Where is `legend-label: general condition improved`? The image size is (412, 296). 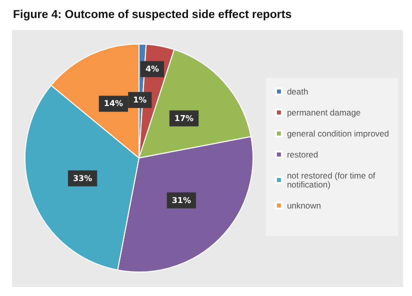
legend-label: general condition improved is located at coordinates (338, 133).